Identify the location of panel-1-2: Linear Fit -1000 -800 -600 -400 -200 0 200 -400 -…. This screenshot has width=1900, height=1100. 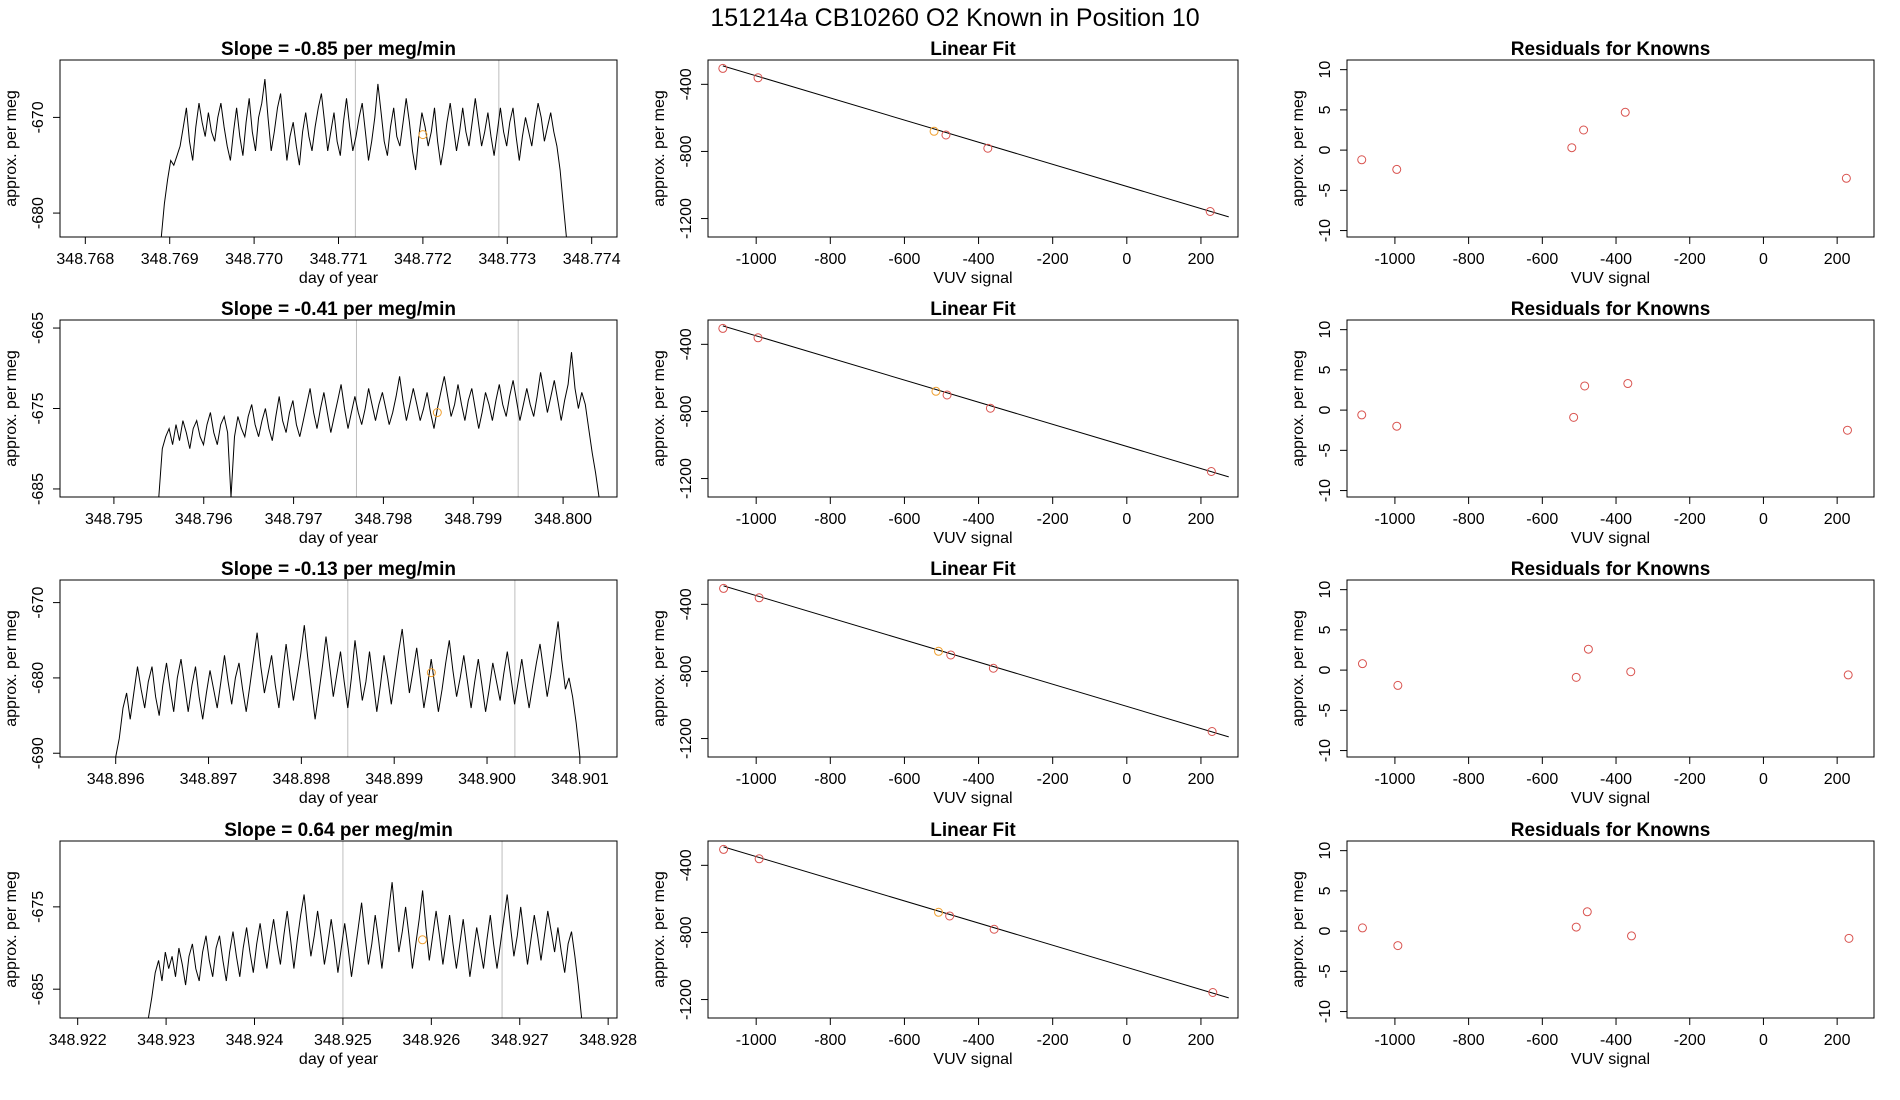
(945, 163).